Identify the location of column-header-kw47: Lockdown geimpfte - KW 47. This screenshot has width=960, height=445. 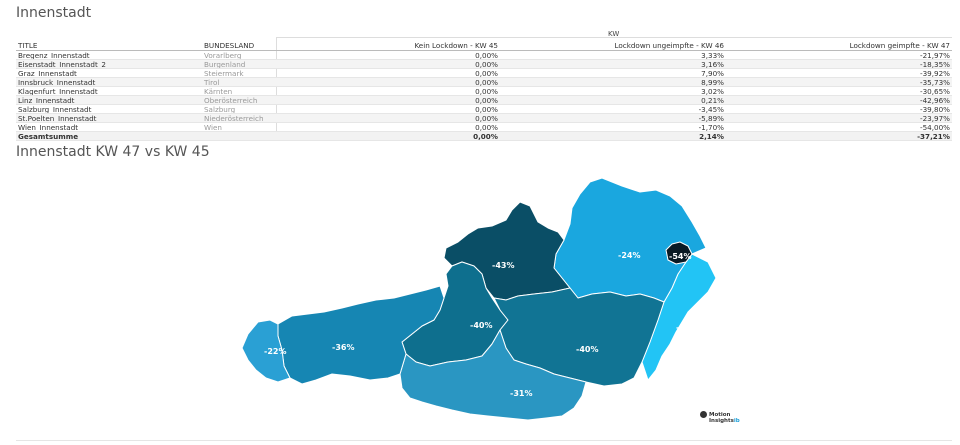
(839, 45).